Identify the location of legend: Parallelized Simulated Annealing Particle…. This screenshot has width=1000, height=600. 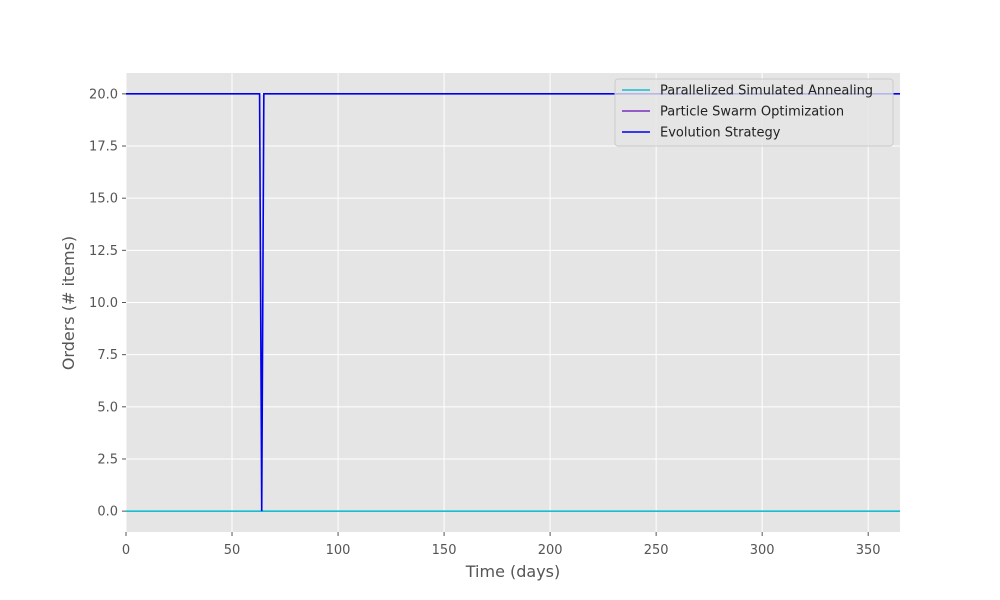
(754, 112).